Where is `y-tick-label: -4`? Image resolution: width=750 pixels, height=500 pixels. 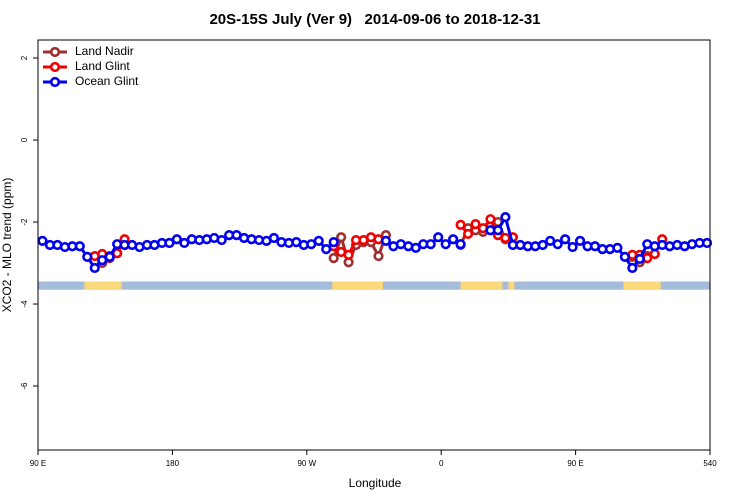
y-tick-label: -4 is located at coordinates (24, 304).